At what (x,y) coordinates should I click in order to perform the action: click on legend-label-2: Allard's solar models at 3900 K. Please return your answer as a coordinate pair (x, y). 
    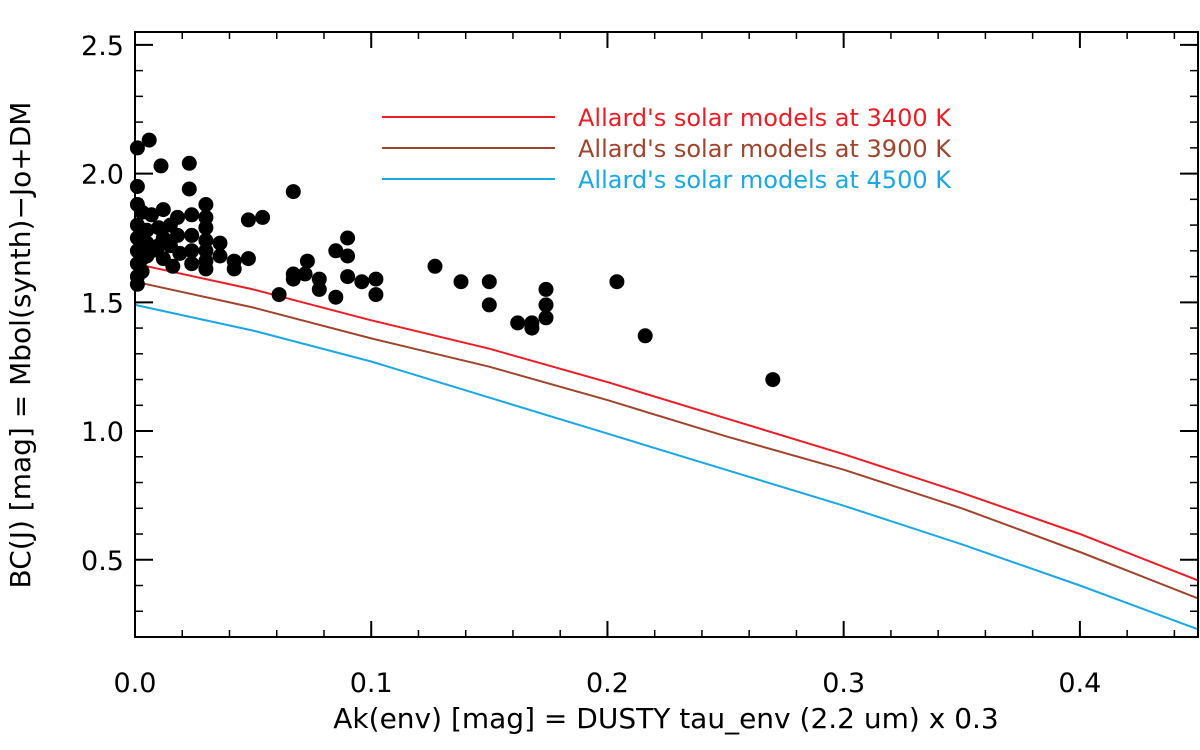
    Looking at the image, I should click on (765, 149).